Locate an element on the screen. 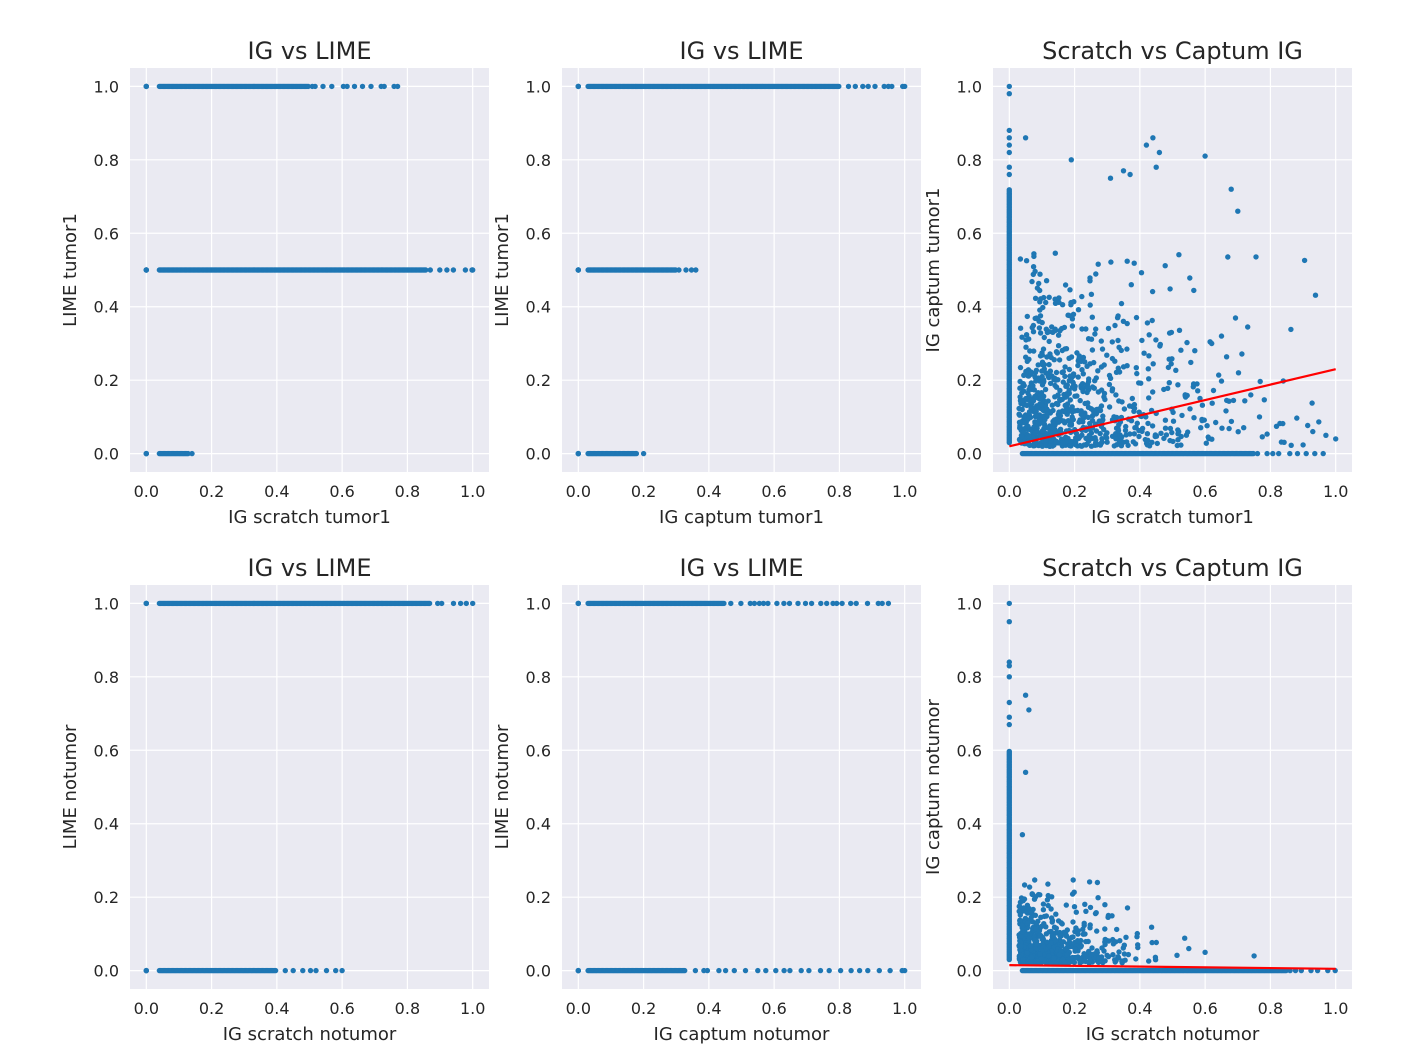 The image size is (1428, 1063). y-axis-label: LIME tumor1 is located at coordinates (70, 270).